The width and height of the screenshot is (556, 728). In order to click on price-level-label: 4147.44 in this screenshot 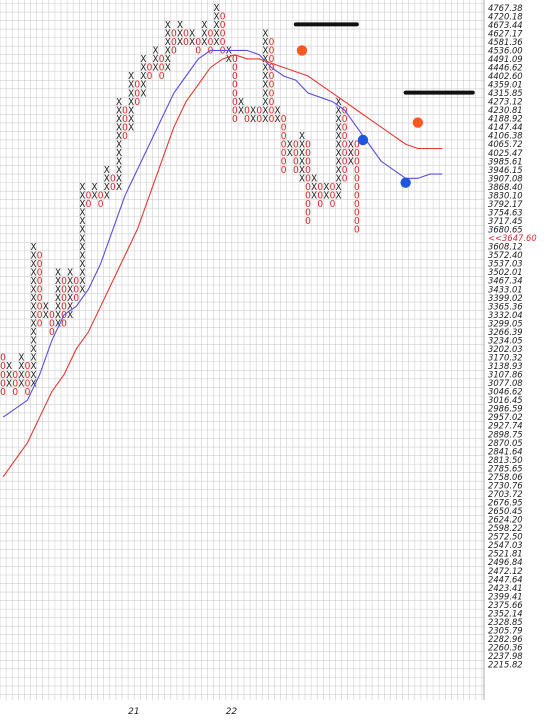, I will do `click(505, 127)`.